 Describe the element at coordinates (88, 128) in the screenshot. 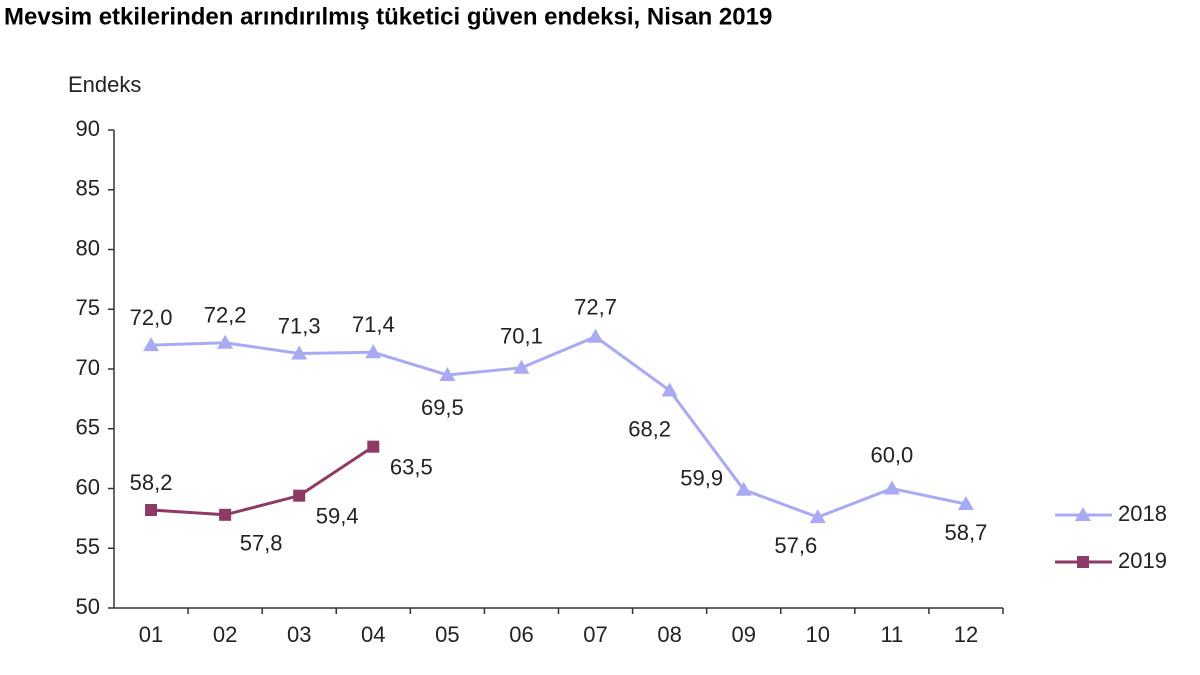

I see `y-tick-label: 90` at that location.